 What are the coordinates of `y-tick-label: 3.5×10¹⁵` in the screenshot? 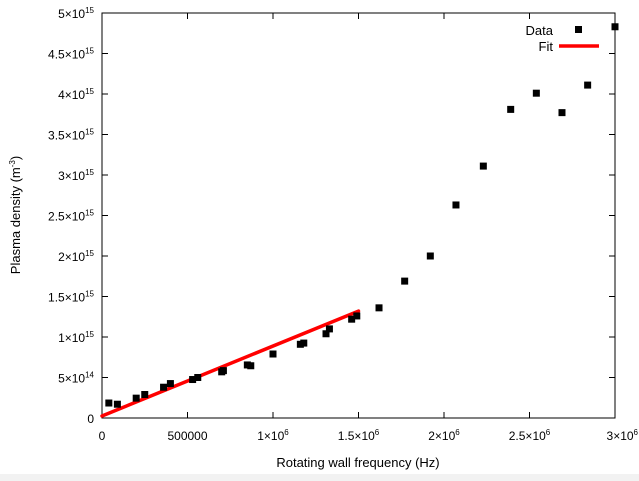 It's located at (71, 135).